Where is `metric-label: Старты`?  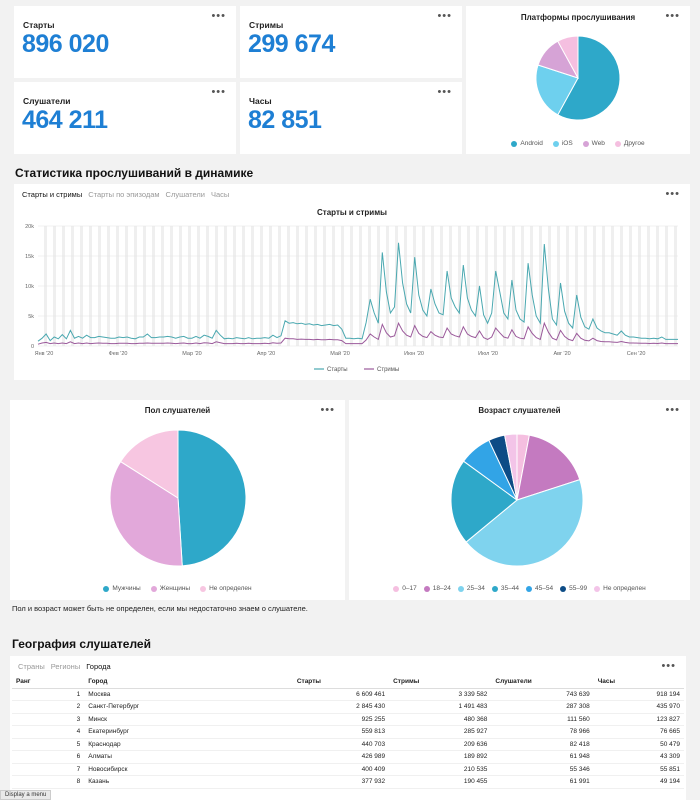
metric-label: Старты is located at coordinates (39, 25).